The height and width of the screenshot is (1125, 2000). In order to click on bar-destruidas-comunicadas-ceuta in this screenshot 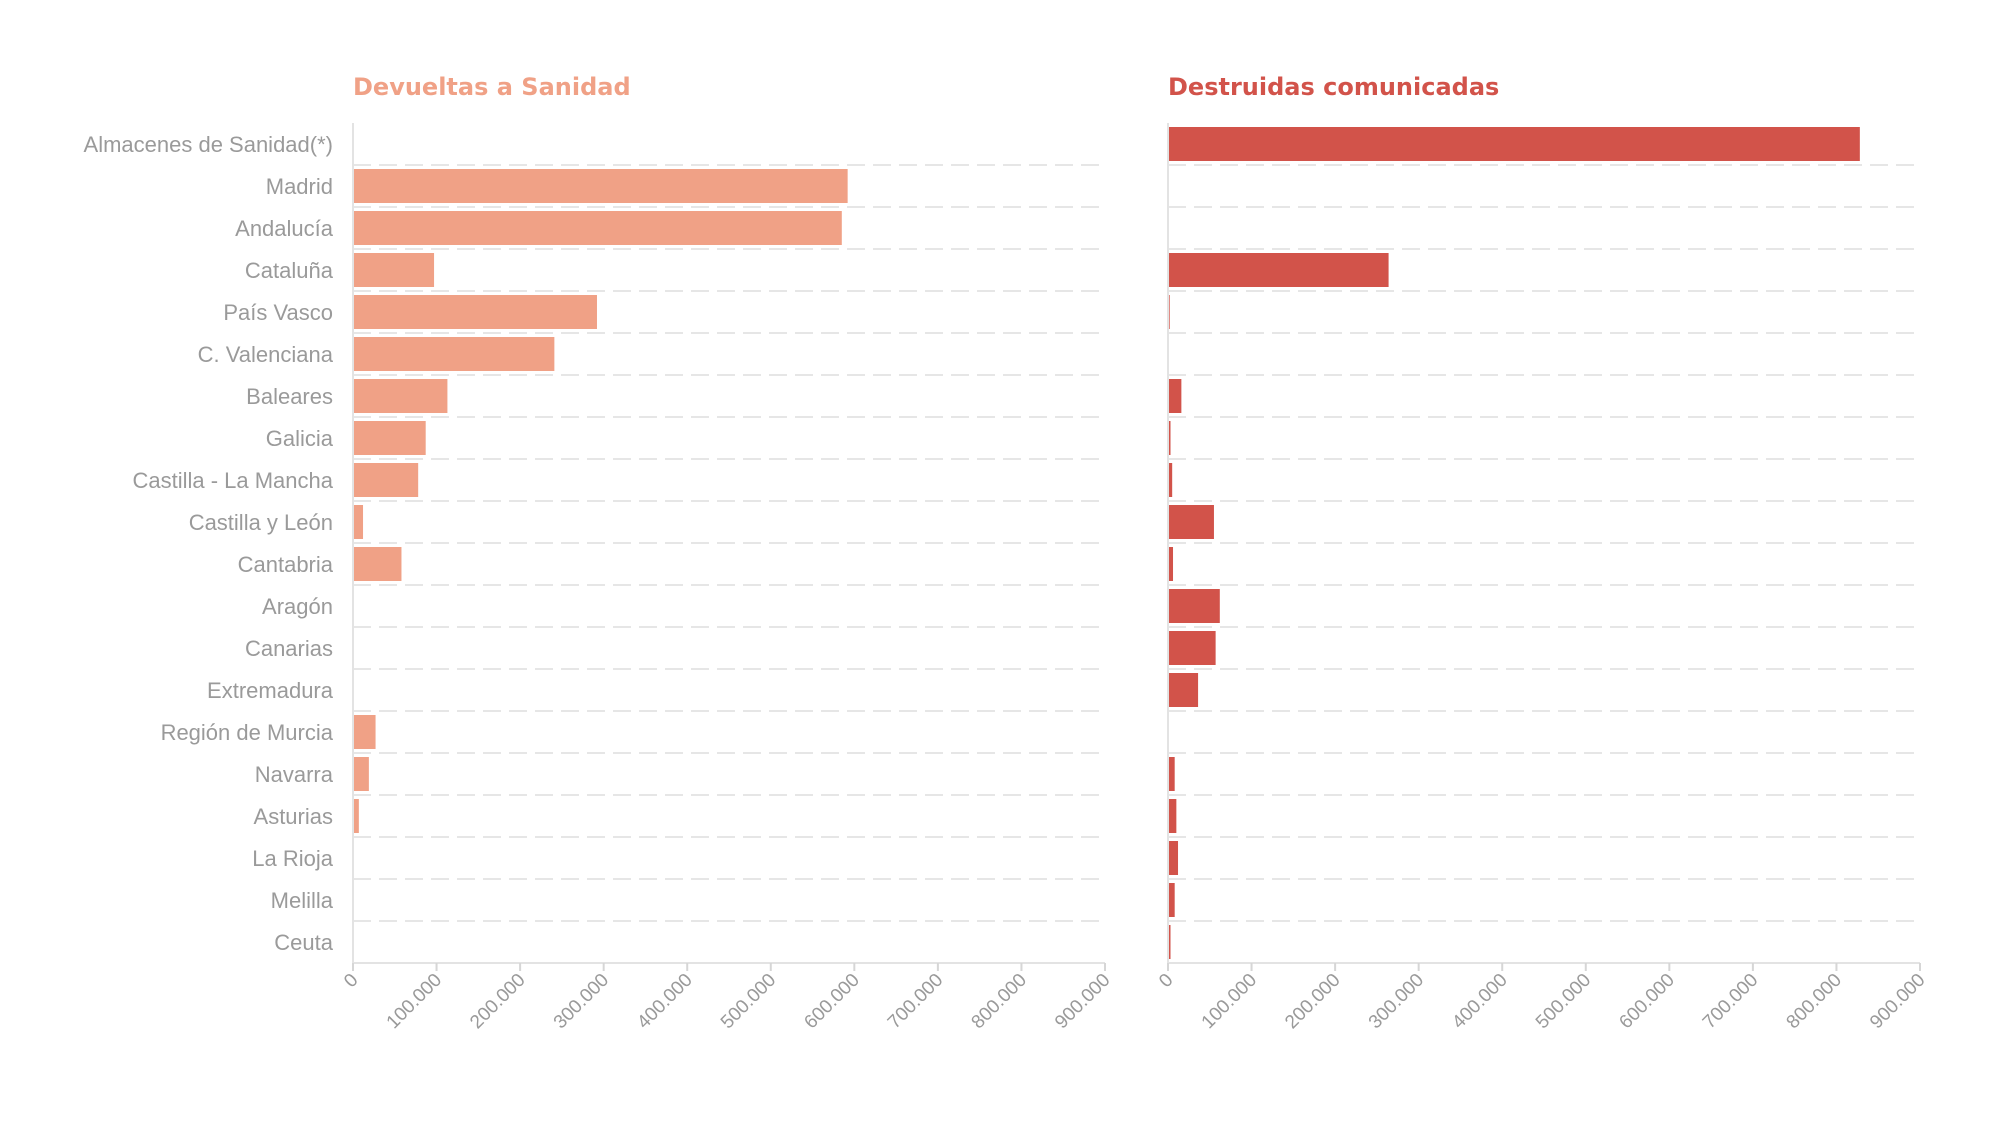, I will do `click(1169, 942)`.